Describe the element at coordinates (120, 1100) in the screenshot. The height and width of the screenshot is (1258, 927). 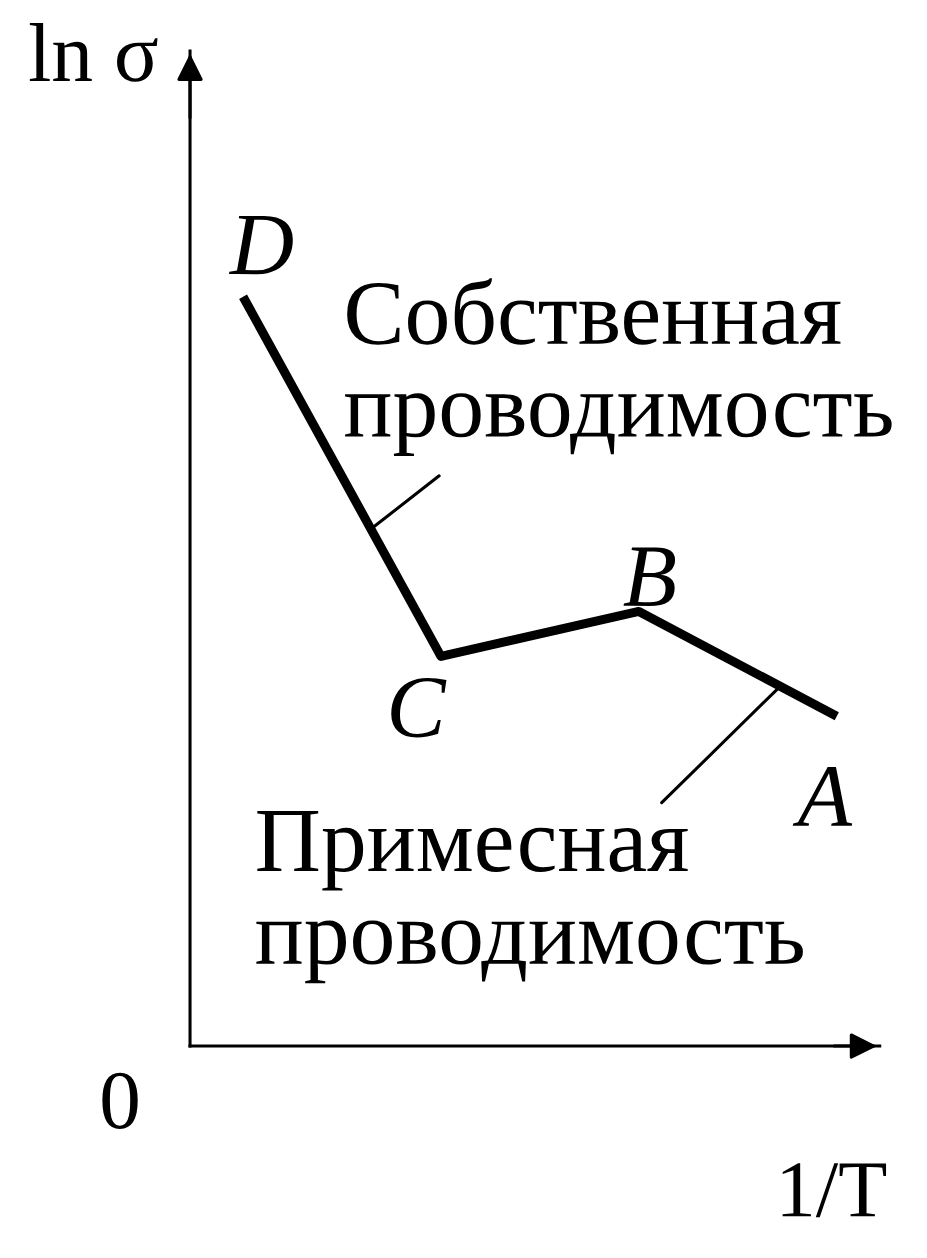
I see `text: 0` at that location.